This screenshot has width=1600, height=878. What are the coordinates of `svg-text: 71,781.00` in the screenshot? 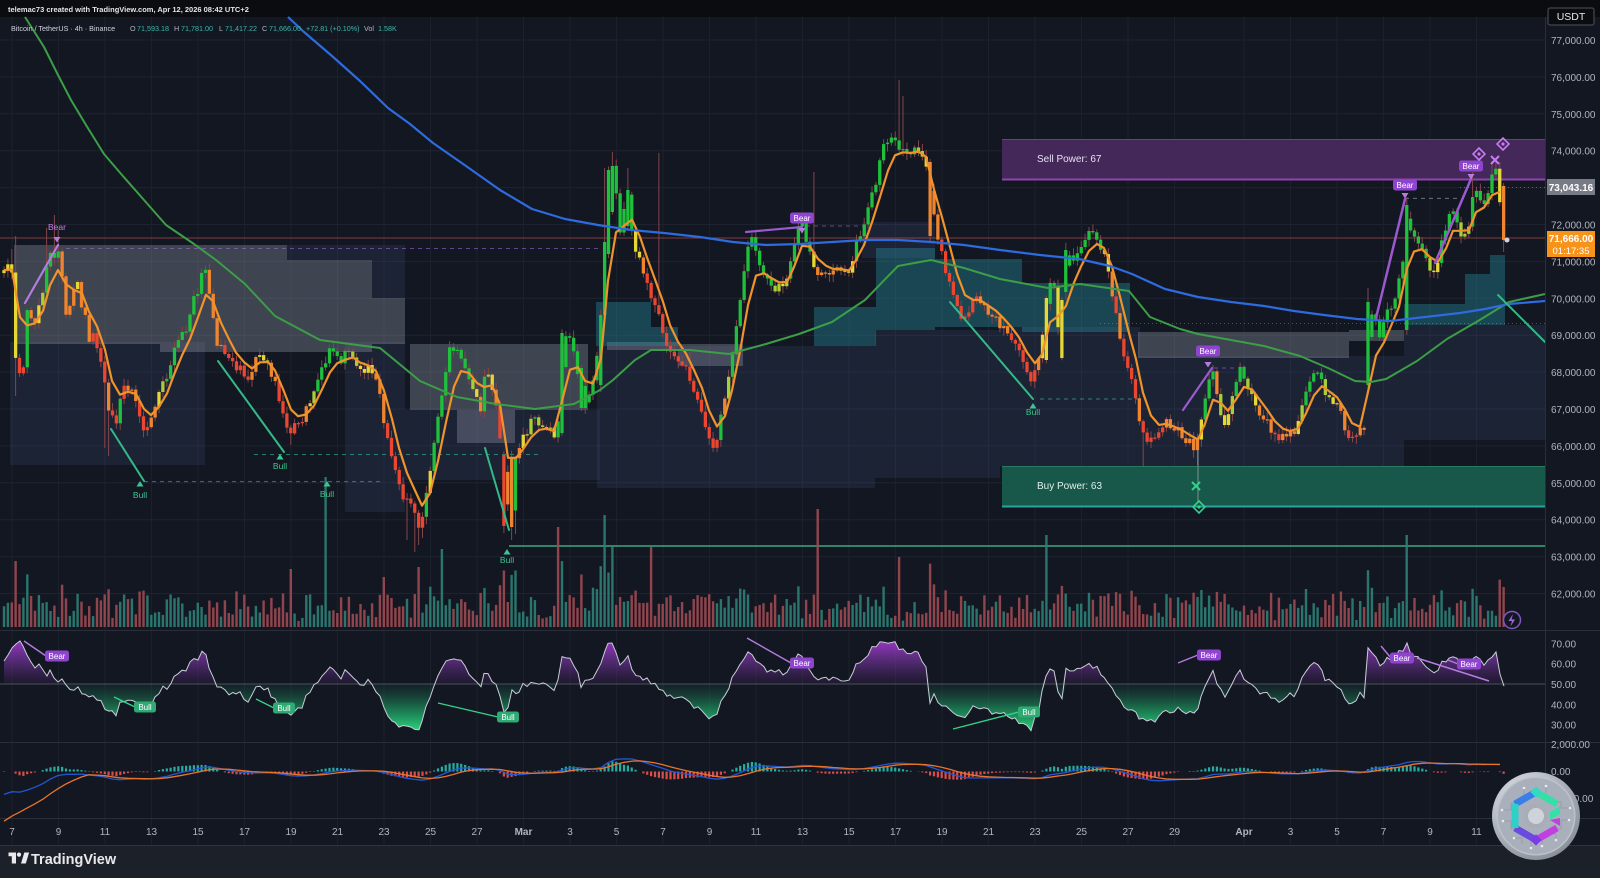 It's located at (197, 28).